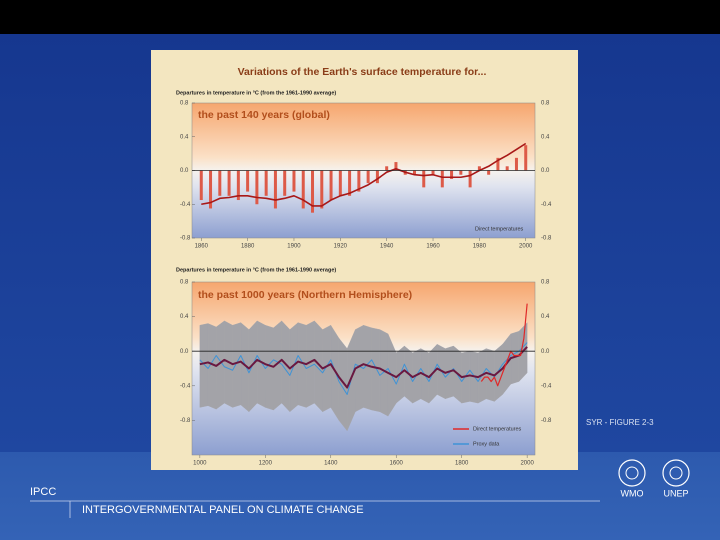 The image size is (720, 540). Describe the element at coordinates (480, 247) in the screenshot. I see `x-tick-label: 1980` at that location.